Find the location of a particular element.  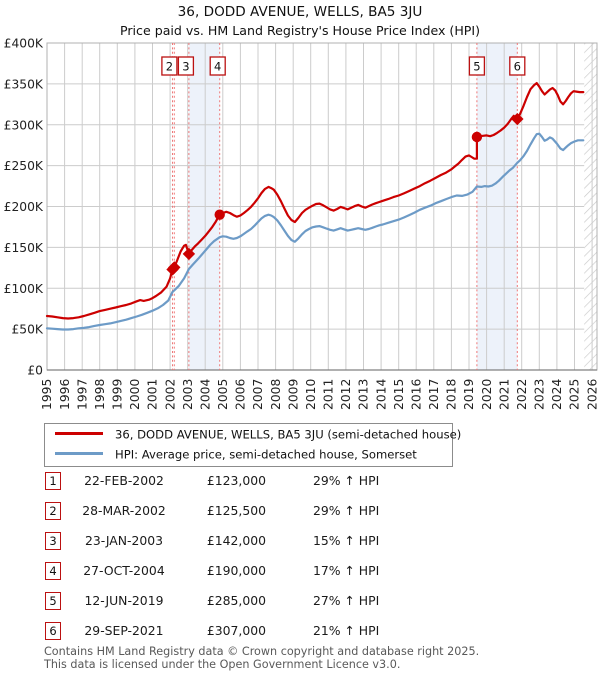

x-axis-tick-label: 2021 is located at coordinates (504, 394).